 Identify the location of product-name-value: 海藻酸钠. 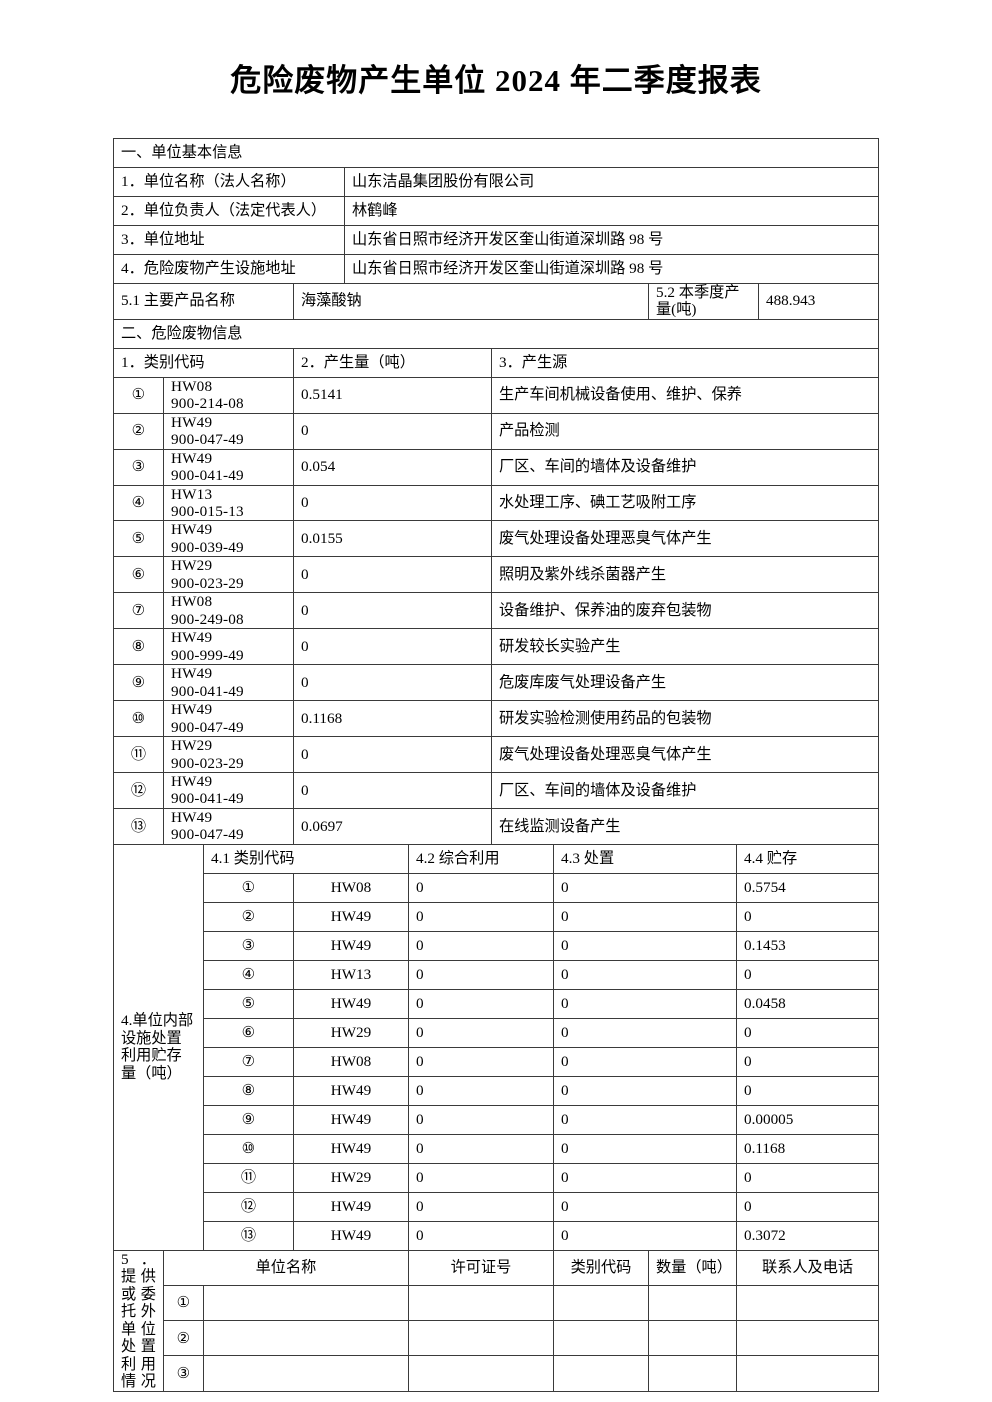
(470, 301).